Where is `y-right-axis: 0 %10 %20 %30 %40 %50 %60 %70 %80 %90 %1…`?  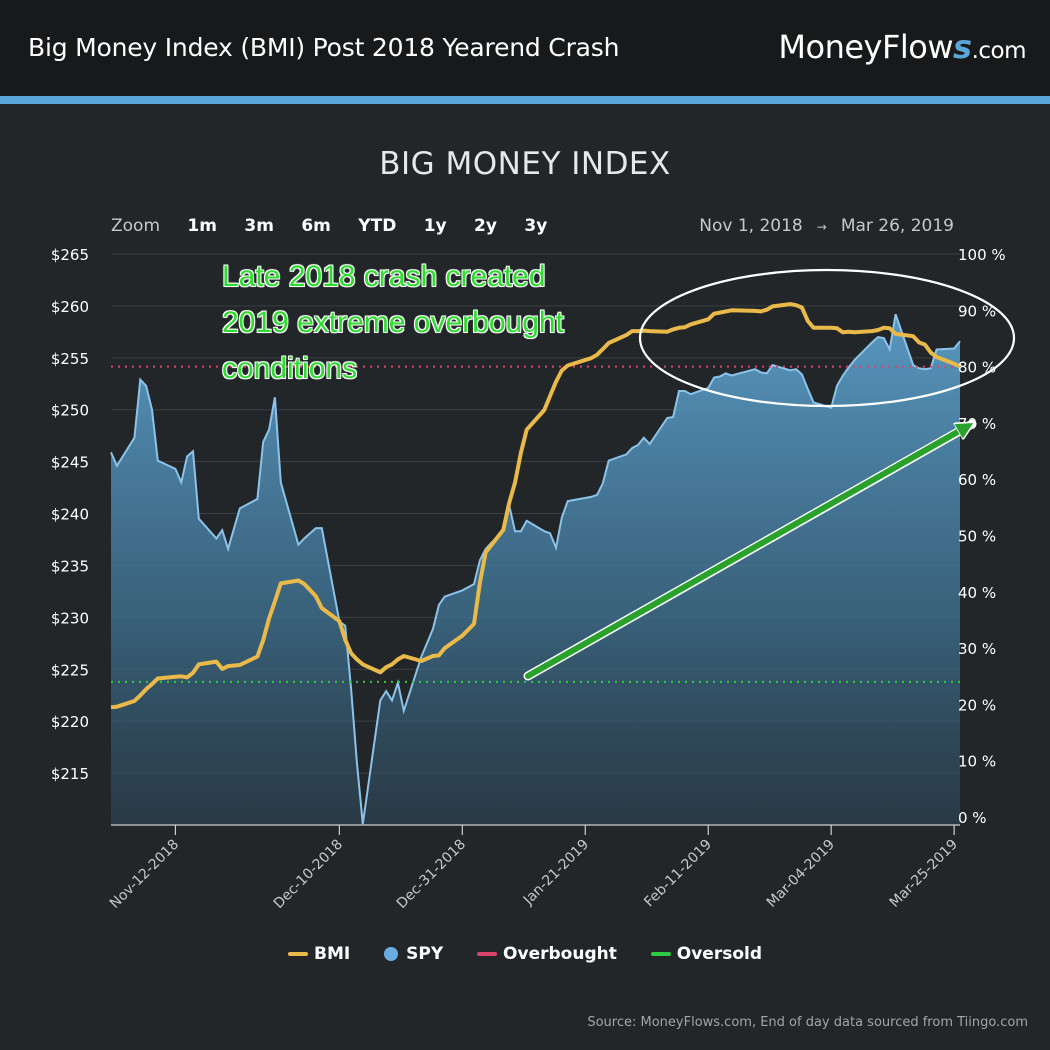
y-right-axis: 0 %10 %20 %30 %40 %50 %60 %70 %80 %90 %1… is located at coordinates (982, 536).